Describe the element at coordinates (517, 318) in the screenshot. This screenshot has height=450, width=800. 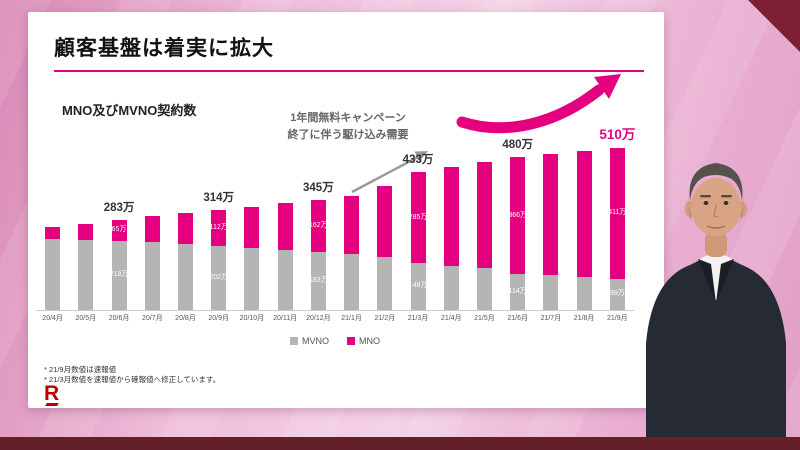
I see `x-axis-label: 21/6月` at that location.